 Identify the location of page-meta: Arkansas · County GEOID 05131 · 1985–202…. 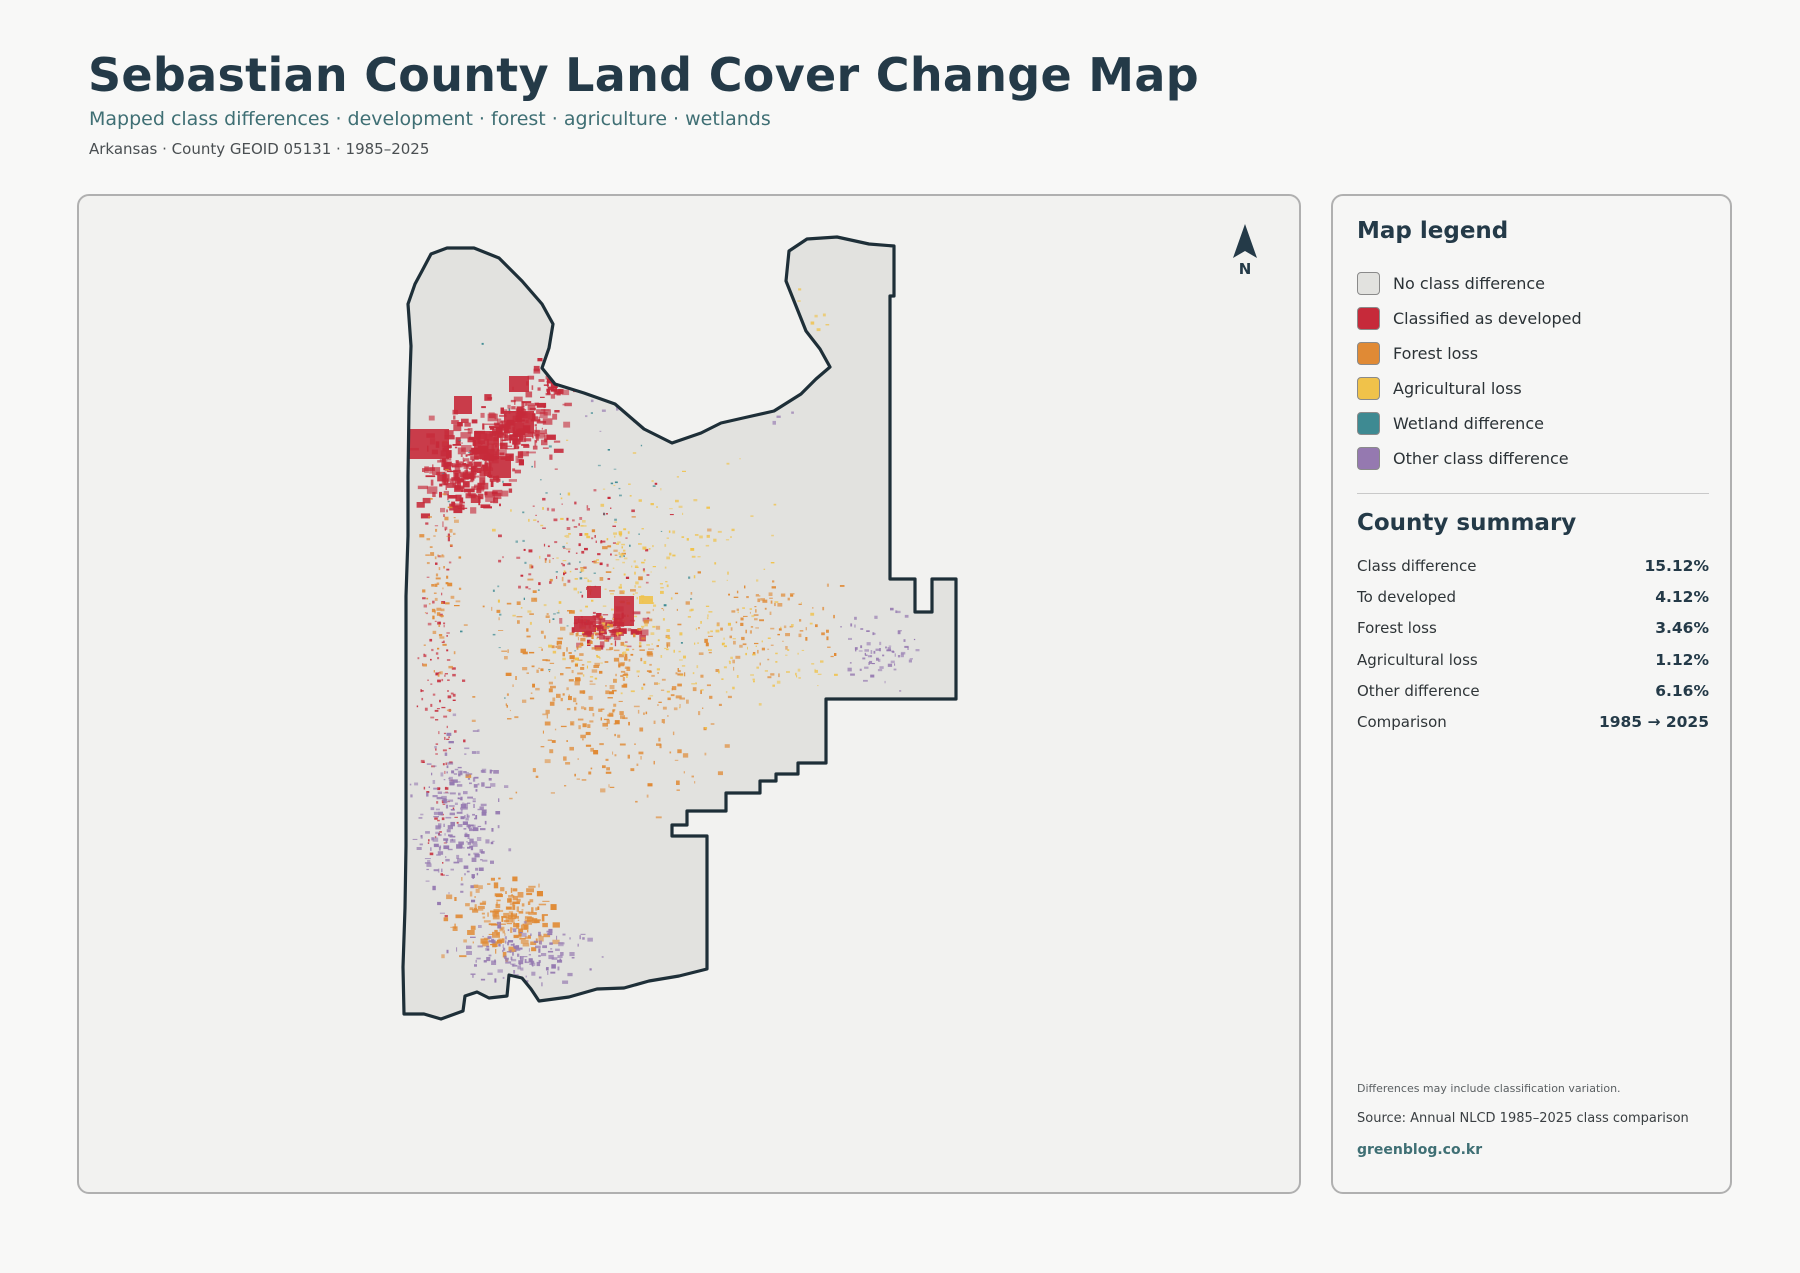
(259, 149).